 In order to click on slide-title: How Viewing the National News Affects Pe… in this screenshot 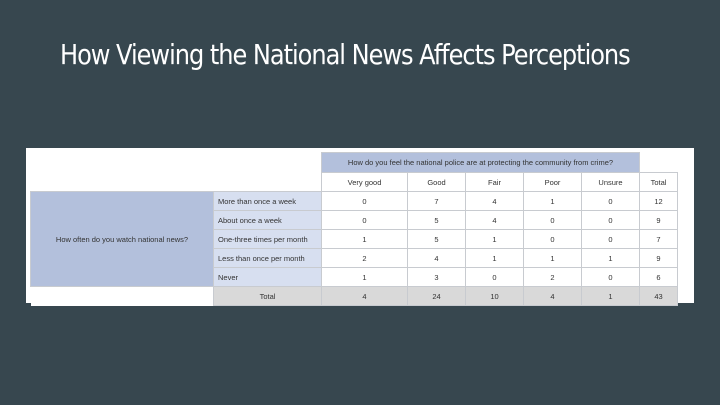, I will do `click(345, 54)`.